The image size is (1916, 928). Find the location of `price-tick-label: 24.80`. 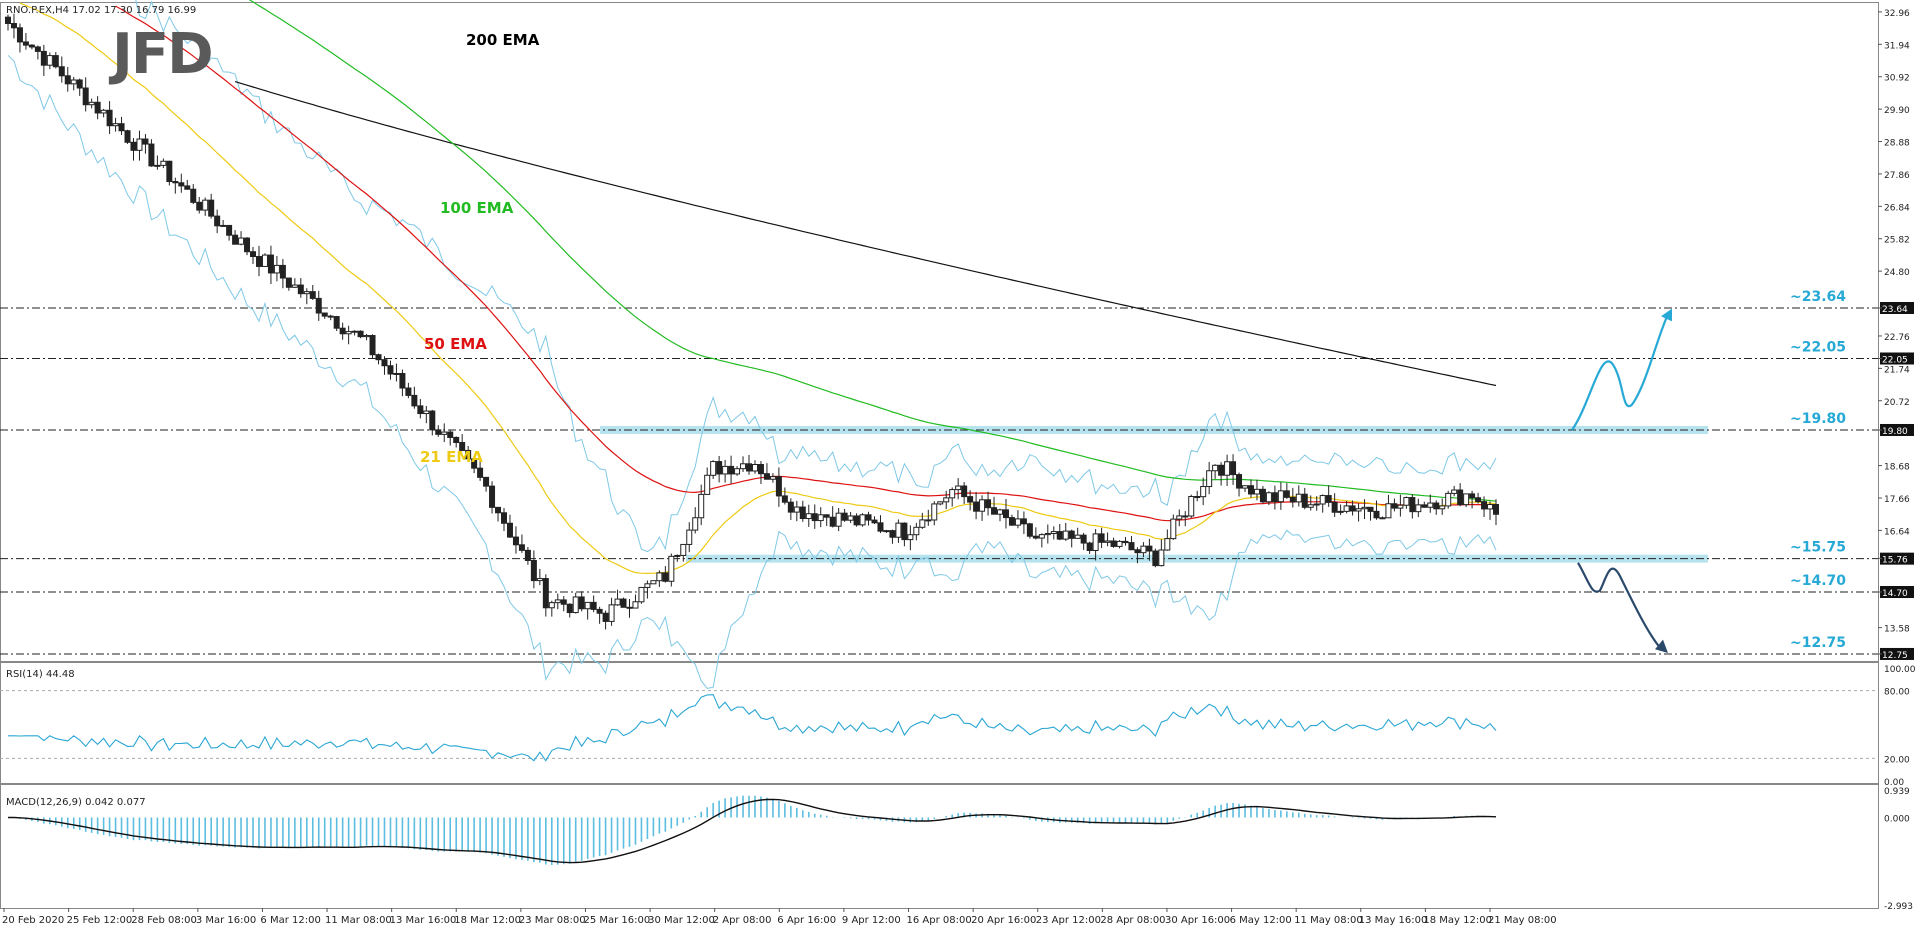

price-tick-label: 24.80 is located at coordinates (1897, 273).